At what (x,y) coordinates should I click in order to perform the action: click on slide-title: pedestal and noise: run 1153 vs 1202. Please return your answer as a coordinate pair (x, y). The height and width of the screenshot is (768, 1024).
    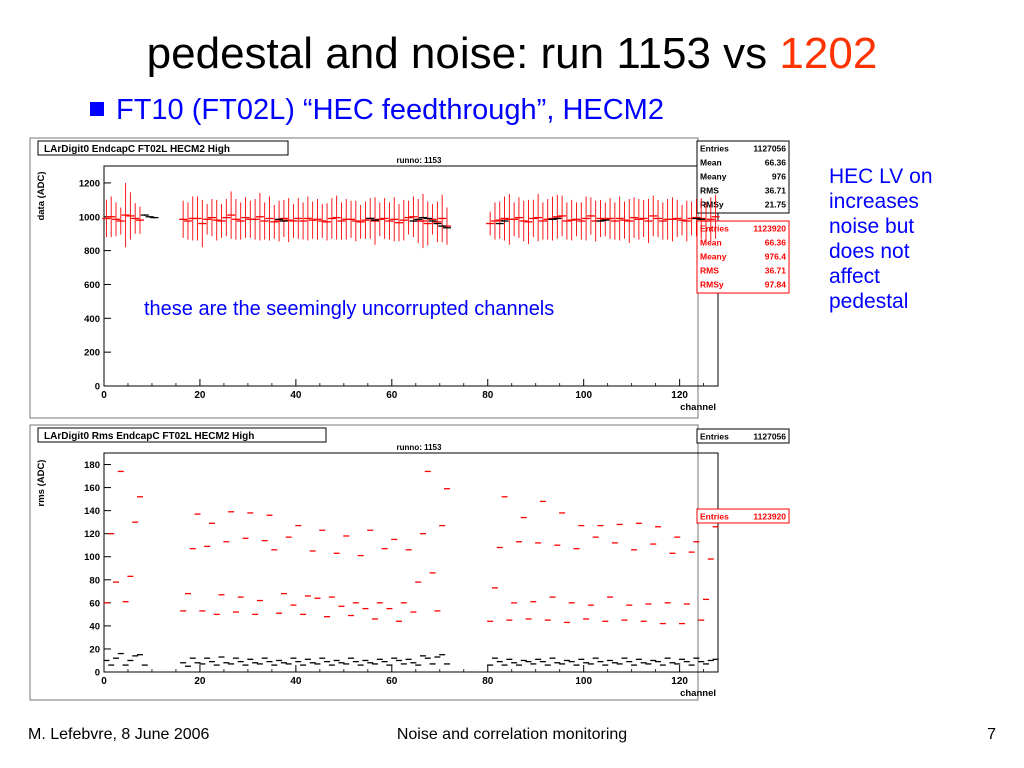
    Looking at the image, I should click on (512, 54).